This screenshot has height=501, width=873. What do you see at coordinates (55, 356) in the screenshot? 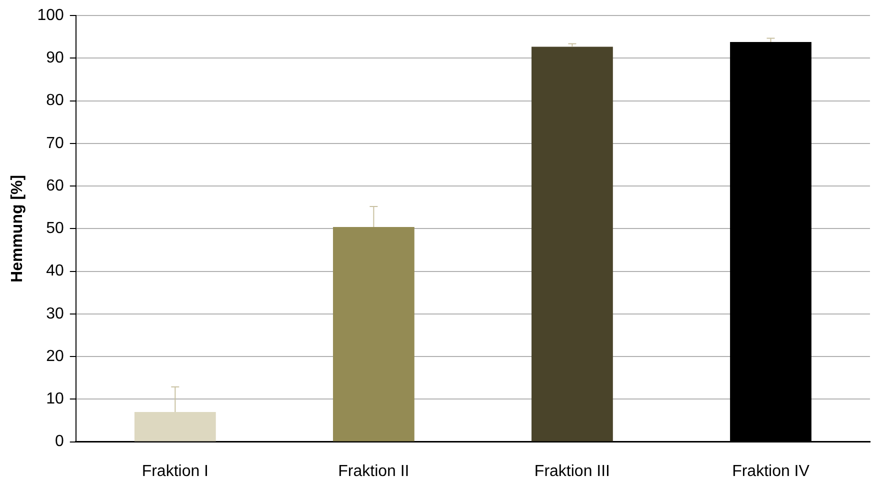
I see `y-tick-label: 20` at bounding box center [55, 356].